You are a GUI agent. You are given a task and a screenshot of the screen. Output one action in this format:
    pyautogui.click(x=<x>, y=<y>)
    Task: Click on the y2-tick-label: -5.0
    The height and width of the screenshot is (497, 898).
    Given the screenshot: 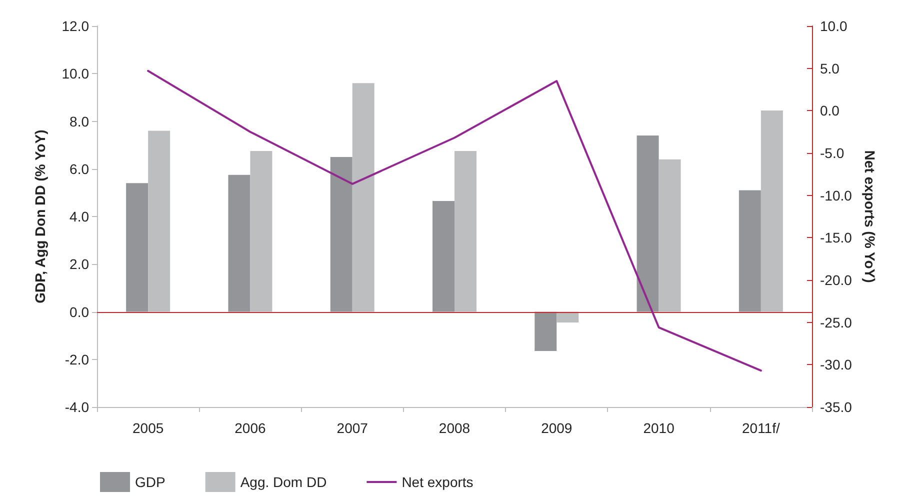 What is the action you would take?
    pyautogui.click(x=832, y=153)
    